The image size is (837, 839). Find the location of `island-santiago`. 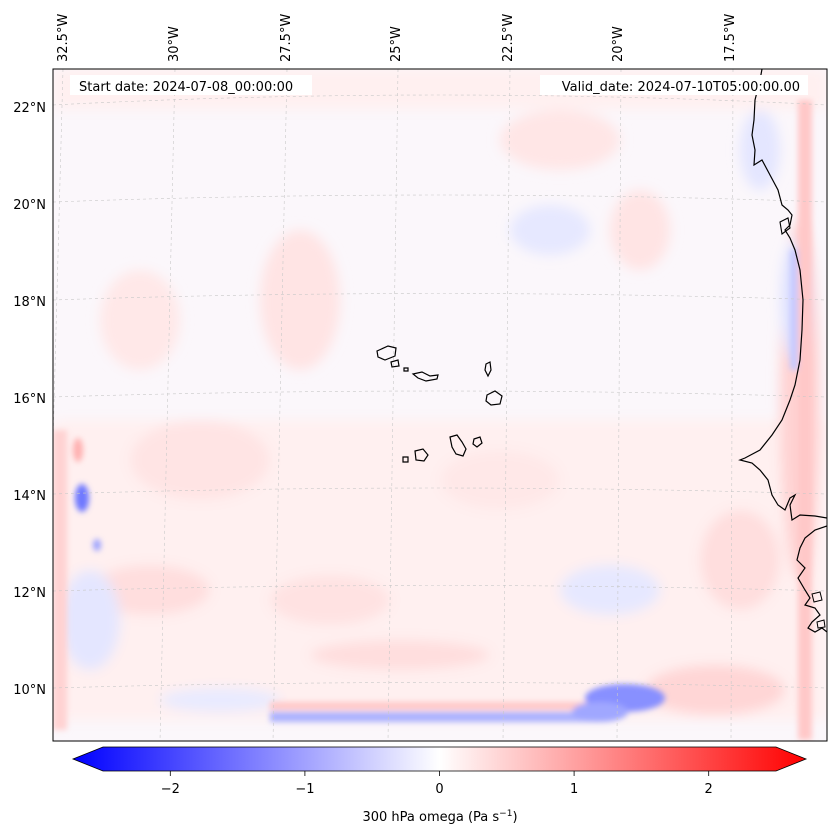

island-santiago is located at coordinates (458, 445).